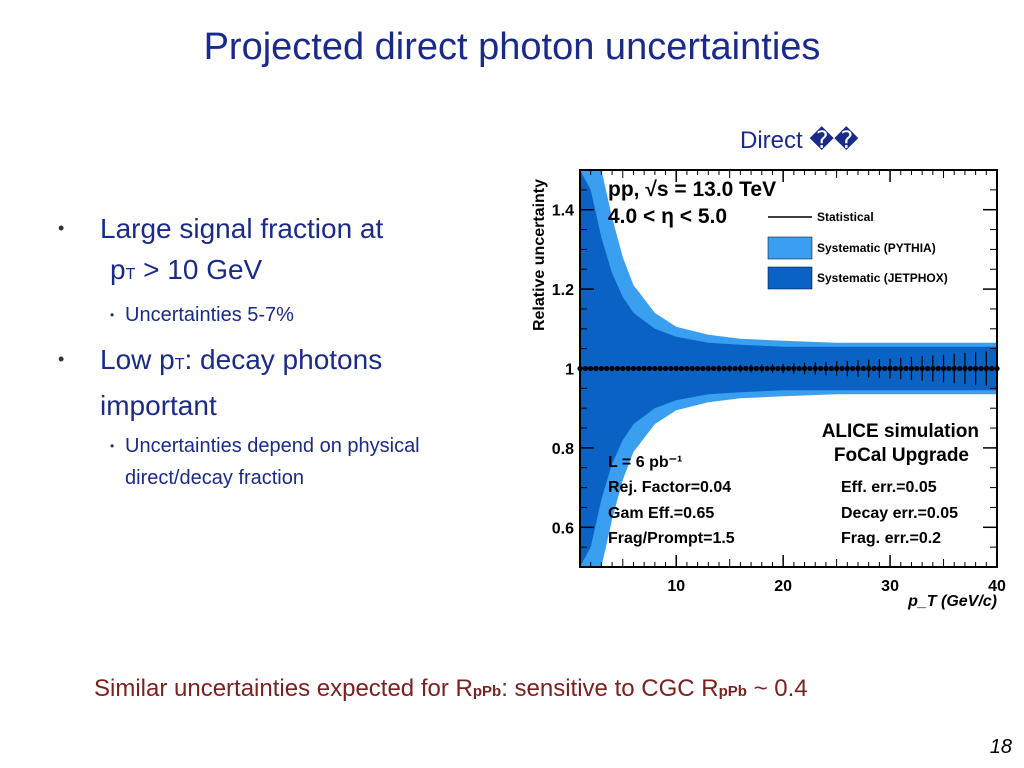 The image size is (1024, 768). Describe the element at coordinates (799, 140) in the screenshot. I see `direct-label: Direct ��` at that location.